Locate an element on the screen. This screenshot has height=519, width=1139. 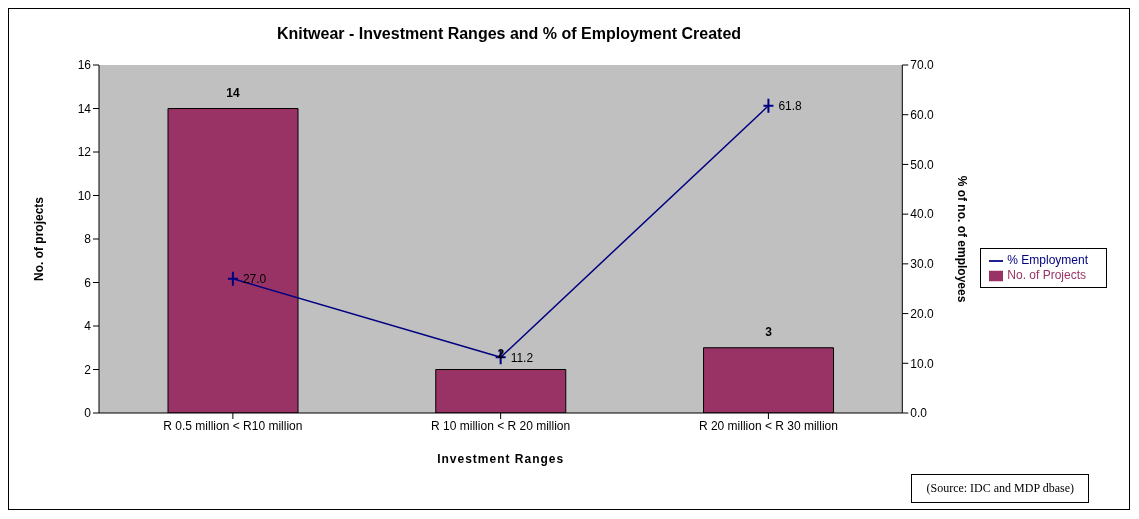
y-tick-label: 8 is located at coordinates (88, 239).